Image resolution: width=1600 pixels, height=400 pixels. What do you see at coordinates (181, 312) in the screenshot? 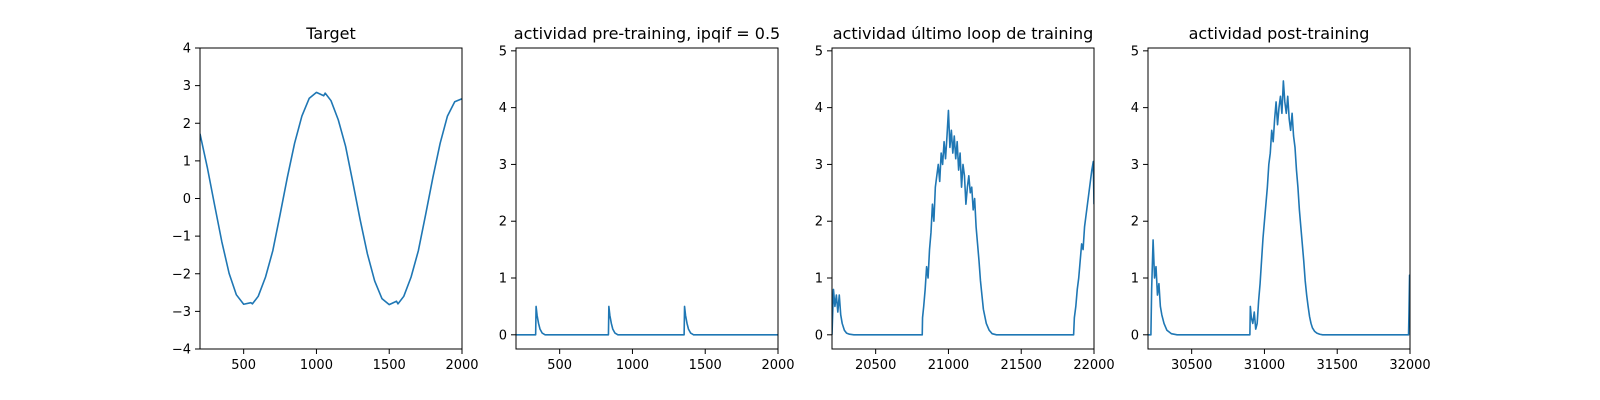
I see `y-tick-label: −3` at bounding box center [181, 312].